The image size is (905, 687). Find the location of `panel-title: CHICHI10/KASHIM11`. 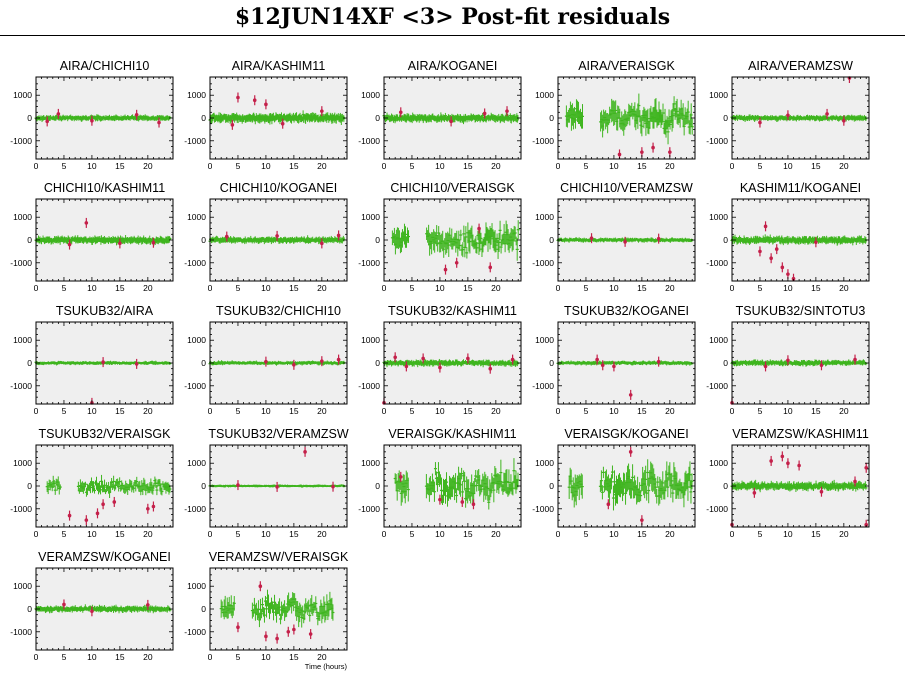

panel-title: CHICHI10/KASHIM11 is located at coordinates (104, 188).